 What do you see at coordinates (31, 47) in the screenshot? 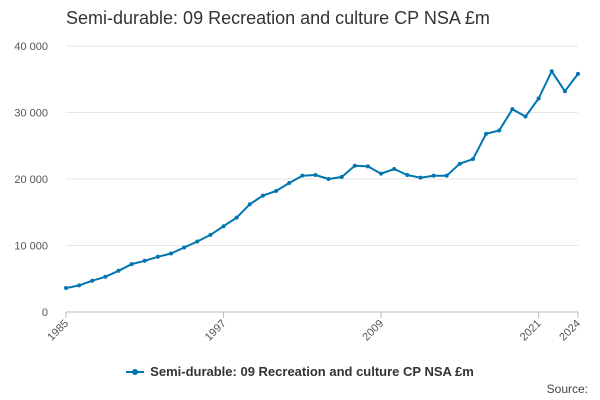
I see `y-tick-label: 40 000` at bounding box center [31, 47].